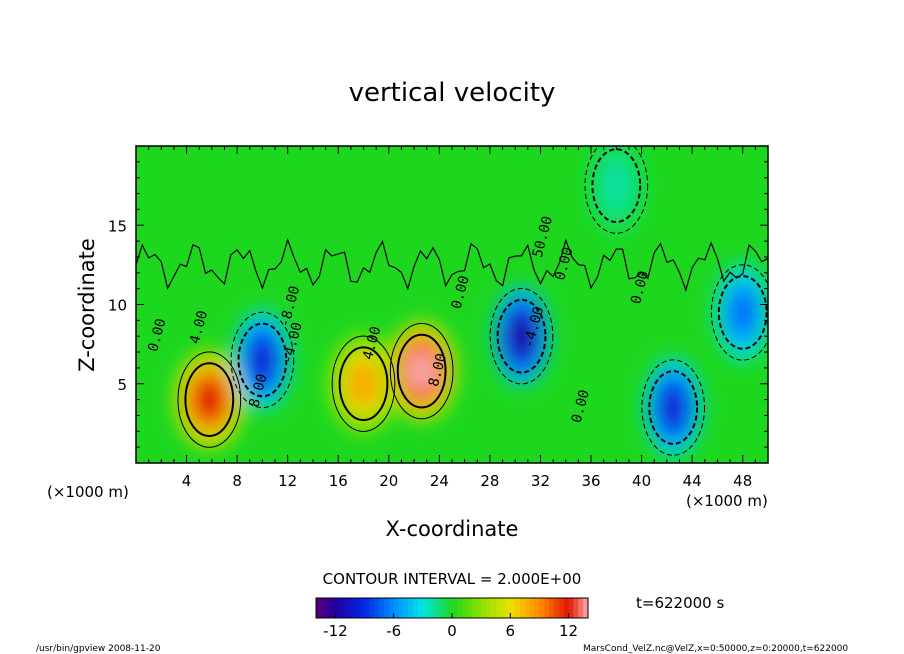 The width and height of the screenshot is (904, 654). I want to click on zero-contour-line, so click(452, 264).